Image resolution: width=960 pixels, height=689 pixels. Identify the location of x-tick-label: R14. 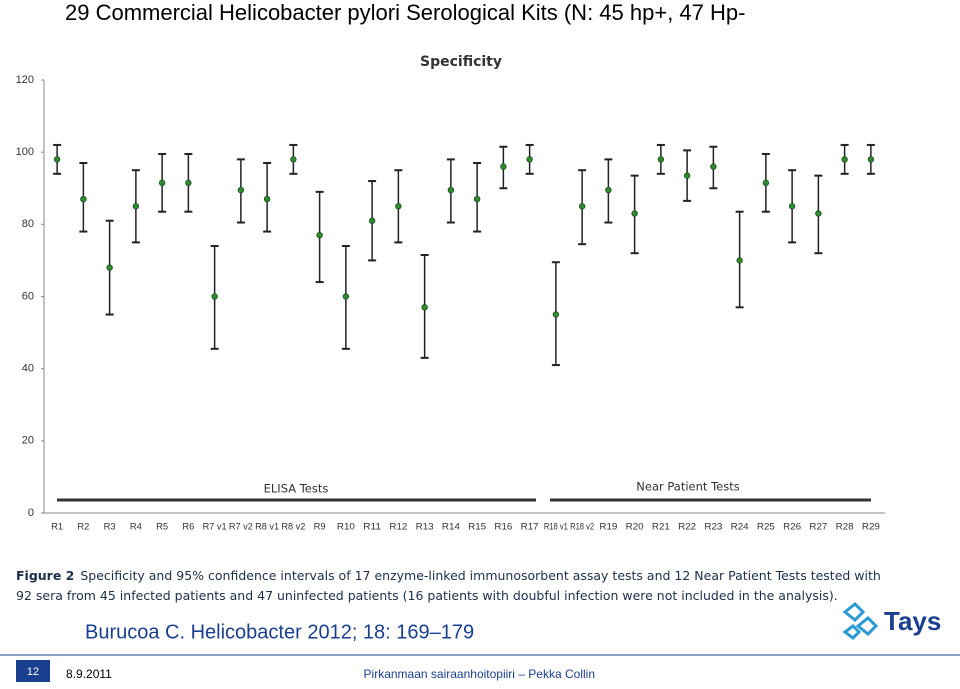
(451, 527).